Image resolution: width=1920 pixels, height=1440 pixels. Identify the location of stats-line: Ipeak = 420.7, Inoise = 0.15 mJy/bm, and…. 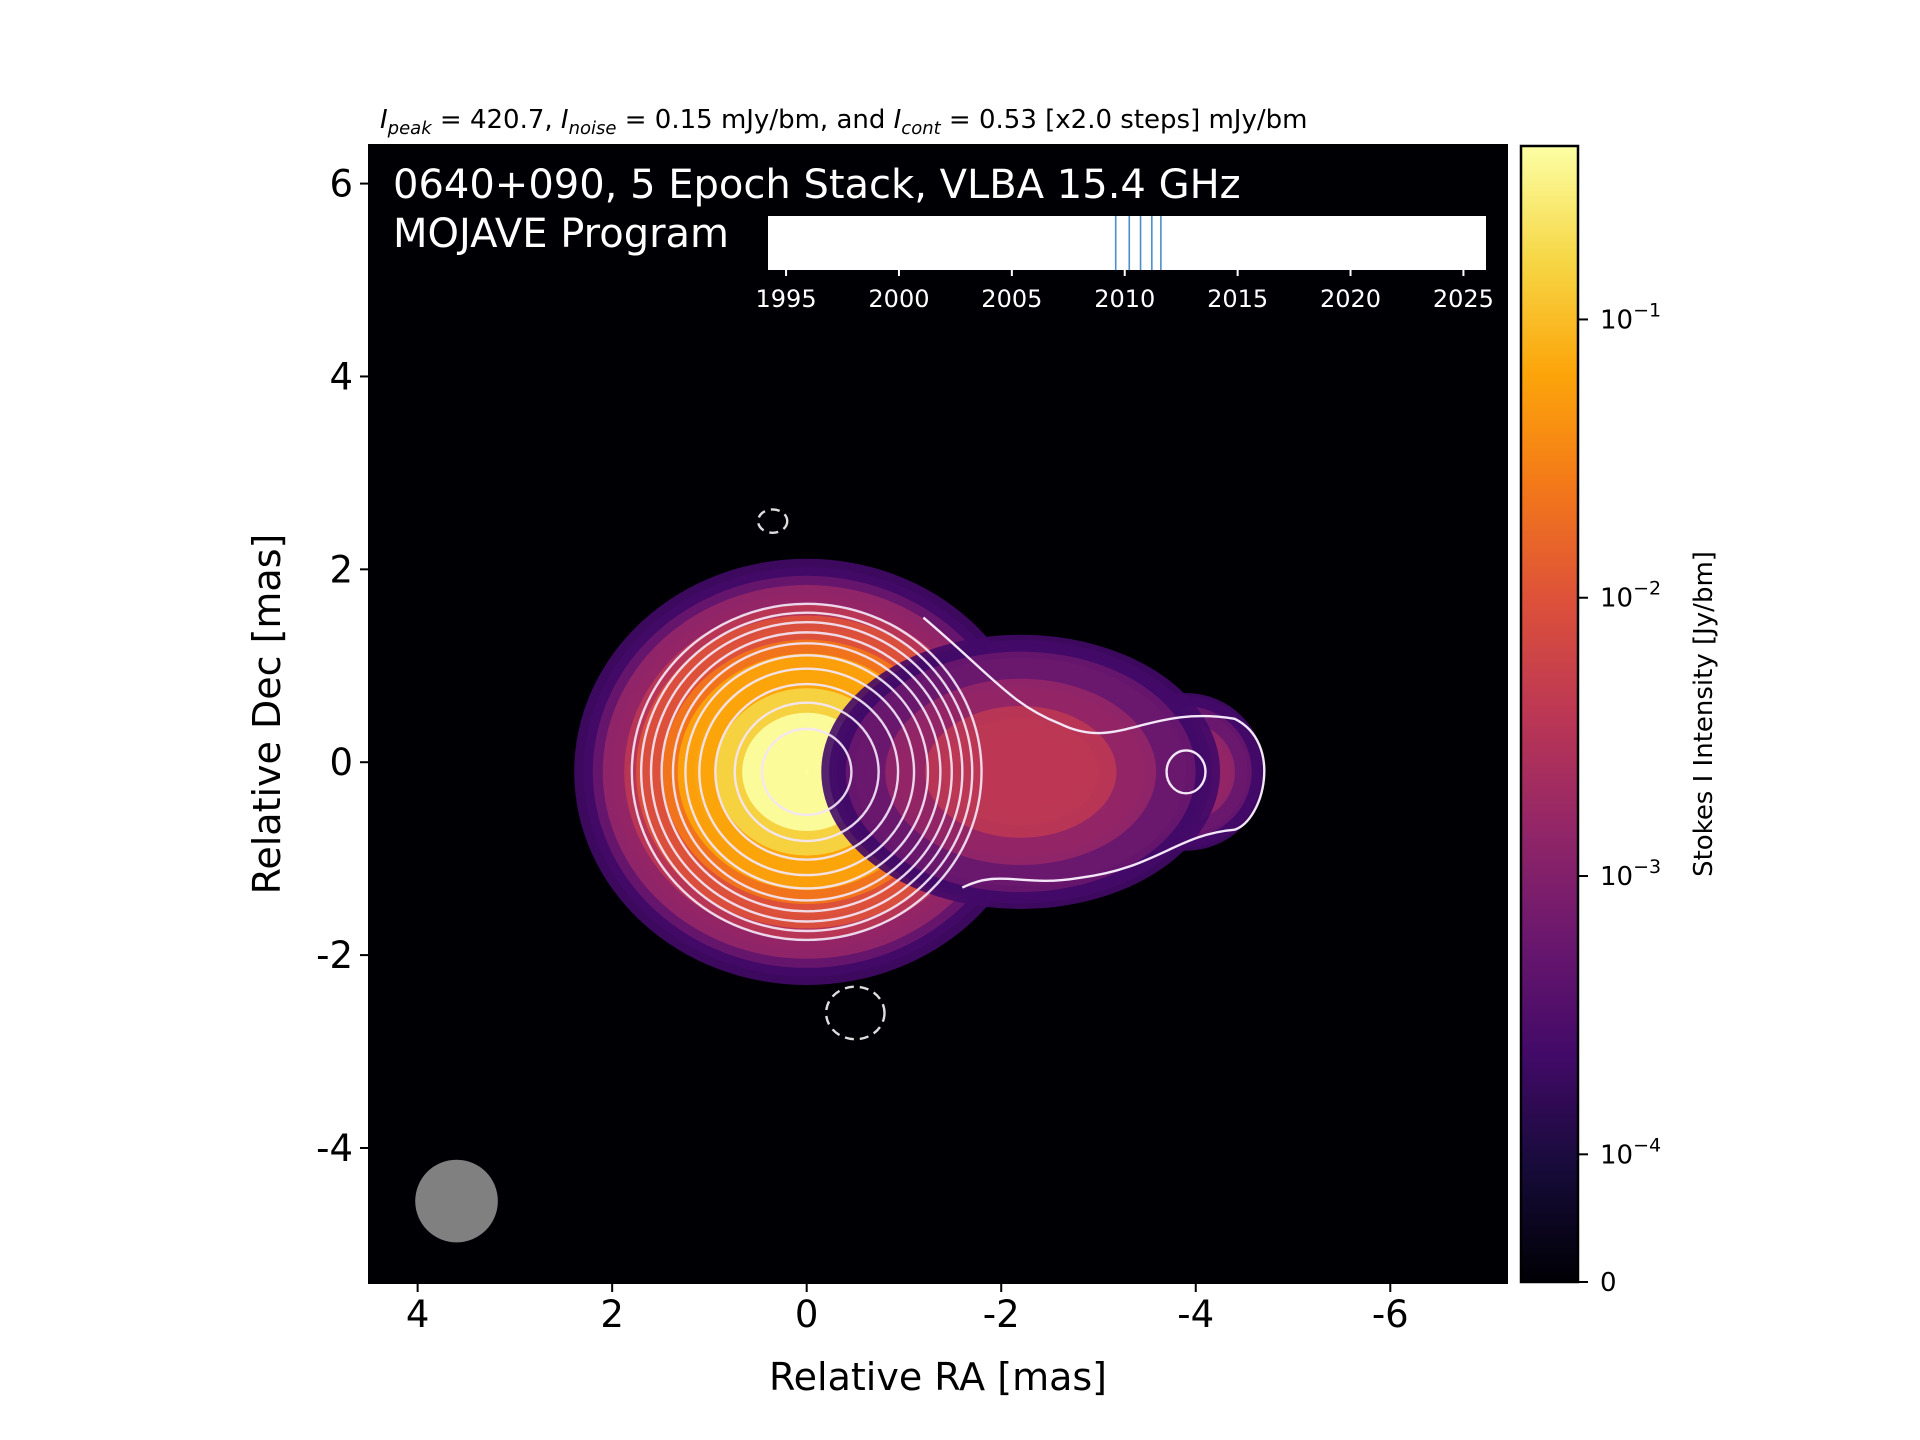
(843, 122).